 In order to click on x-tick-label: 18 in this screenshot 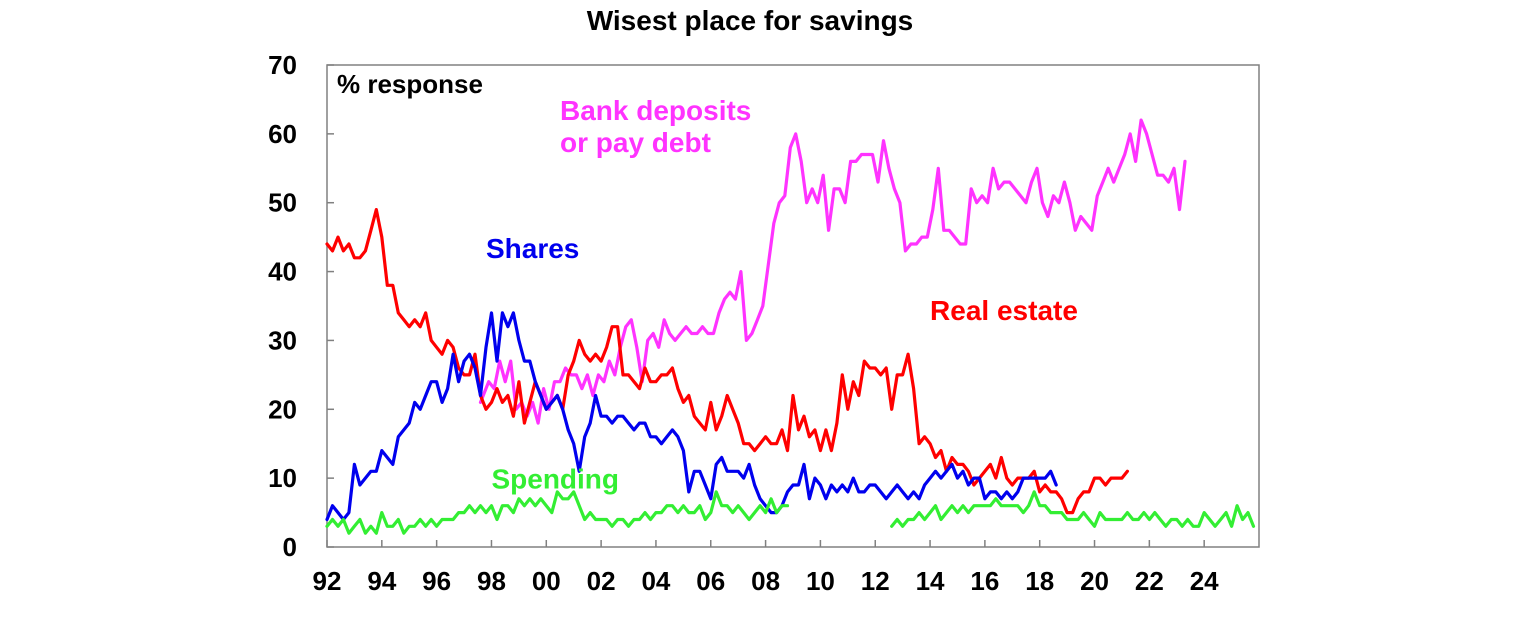, I will do `click(1039, 581)`.